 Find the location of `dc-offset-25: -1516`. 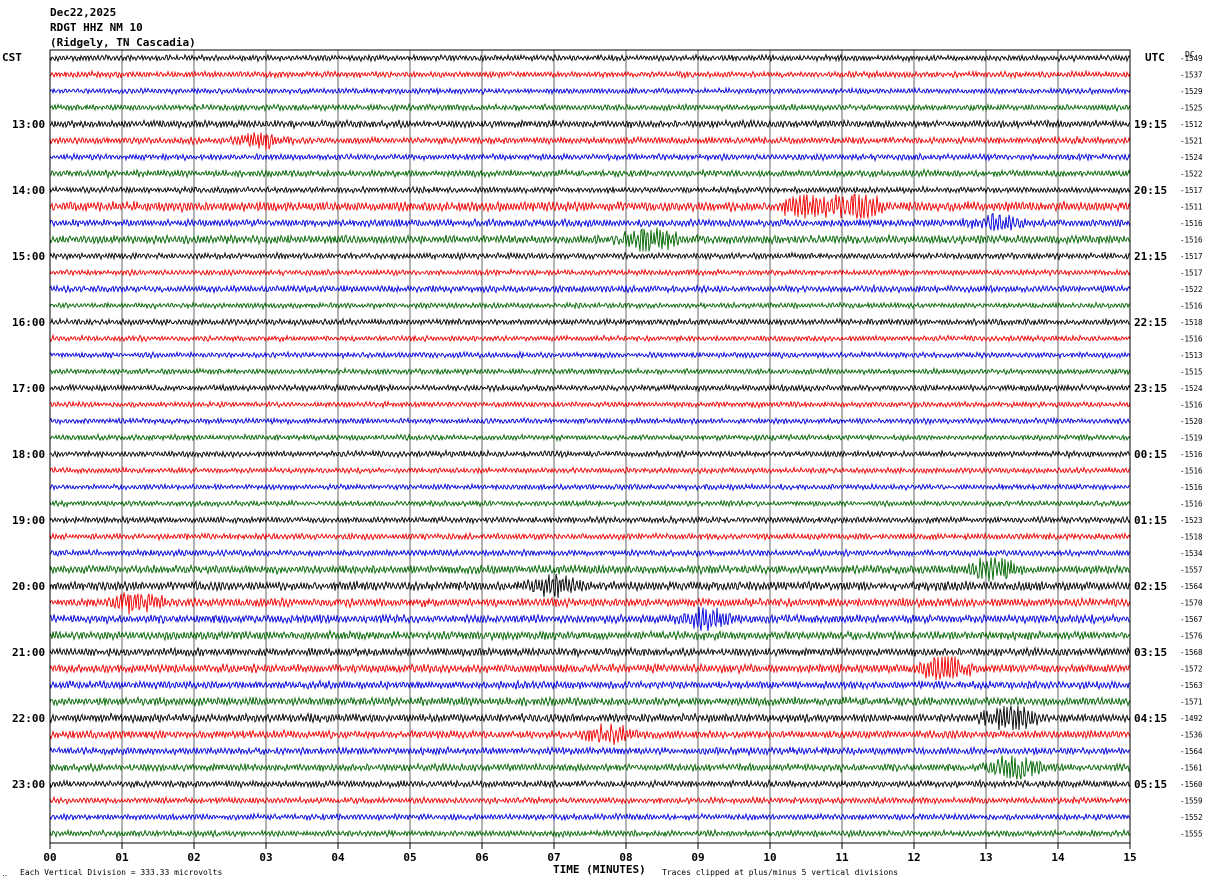

dc-offset-25: -1516 is located at coordinates (1191, 471).